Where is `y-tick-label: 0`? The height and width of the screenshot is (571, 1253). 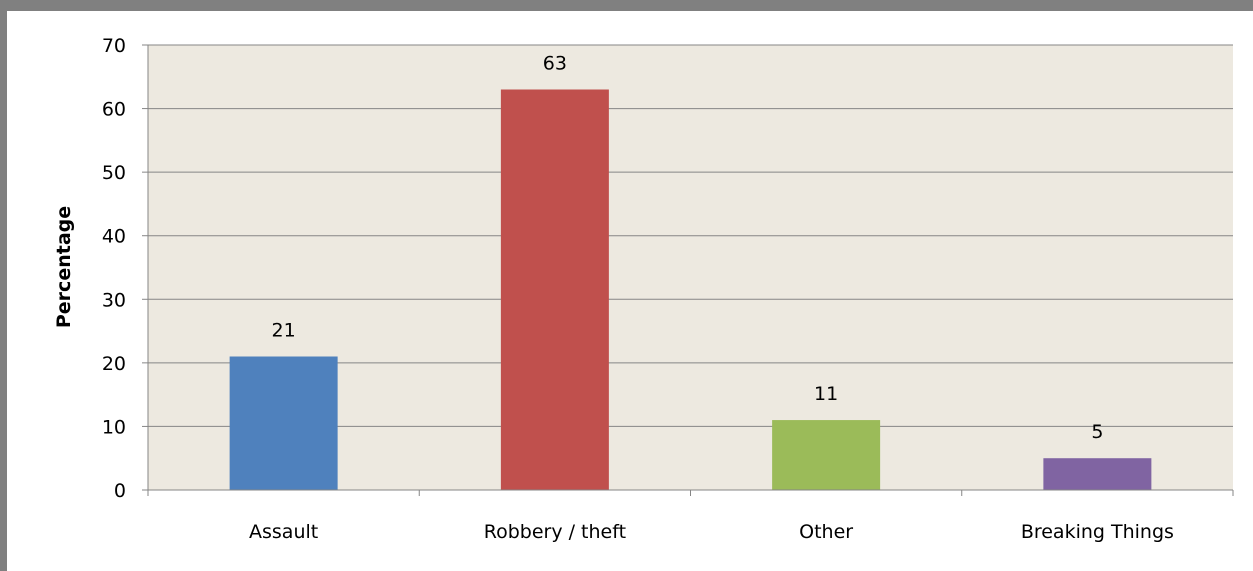 y-tick-label: 0 is located at coordinates (120, 491).